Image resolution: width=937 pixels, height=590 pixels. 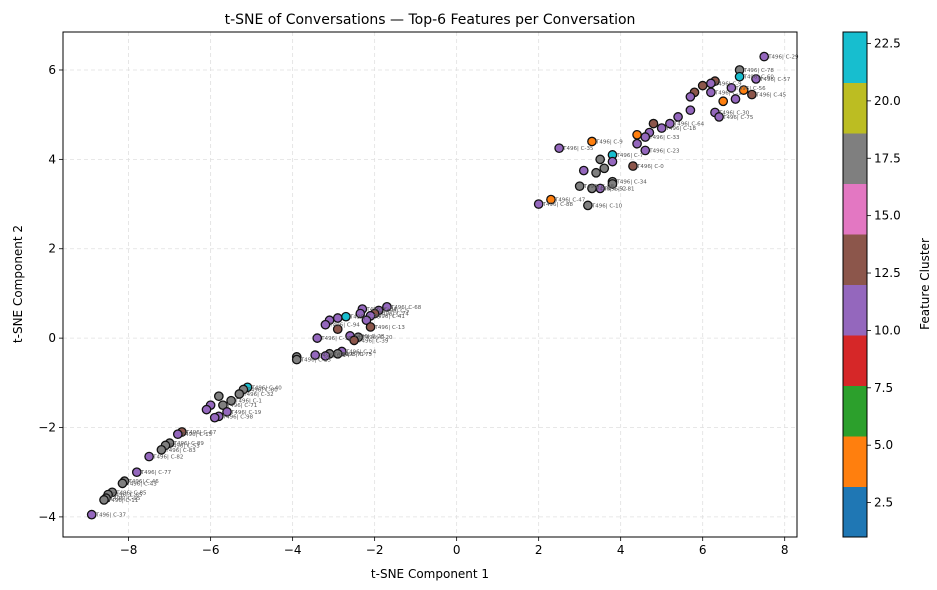 What do you see at coordinates (734, 113) in the screenshot?
I see `point-label: T496| C-30` at bounding box center [734, 113].